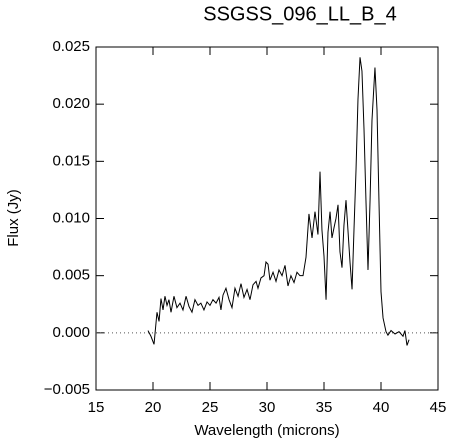  Describe the element at coordinates (438, 407) in the screenshot. I see `x-tick-label: 45` at that location.